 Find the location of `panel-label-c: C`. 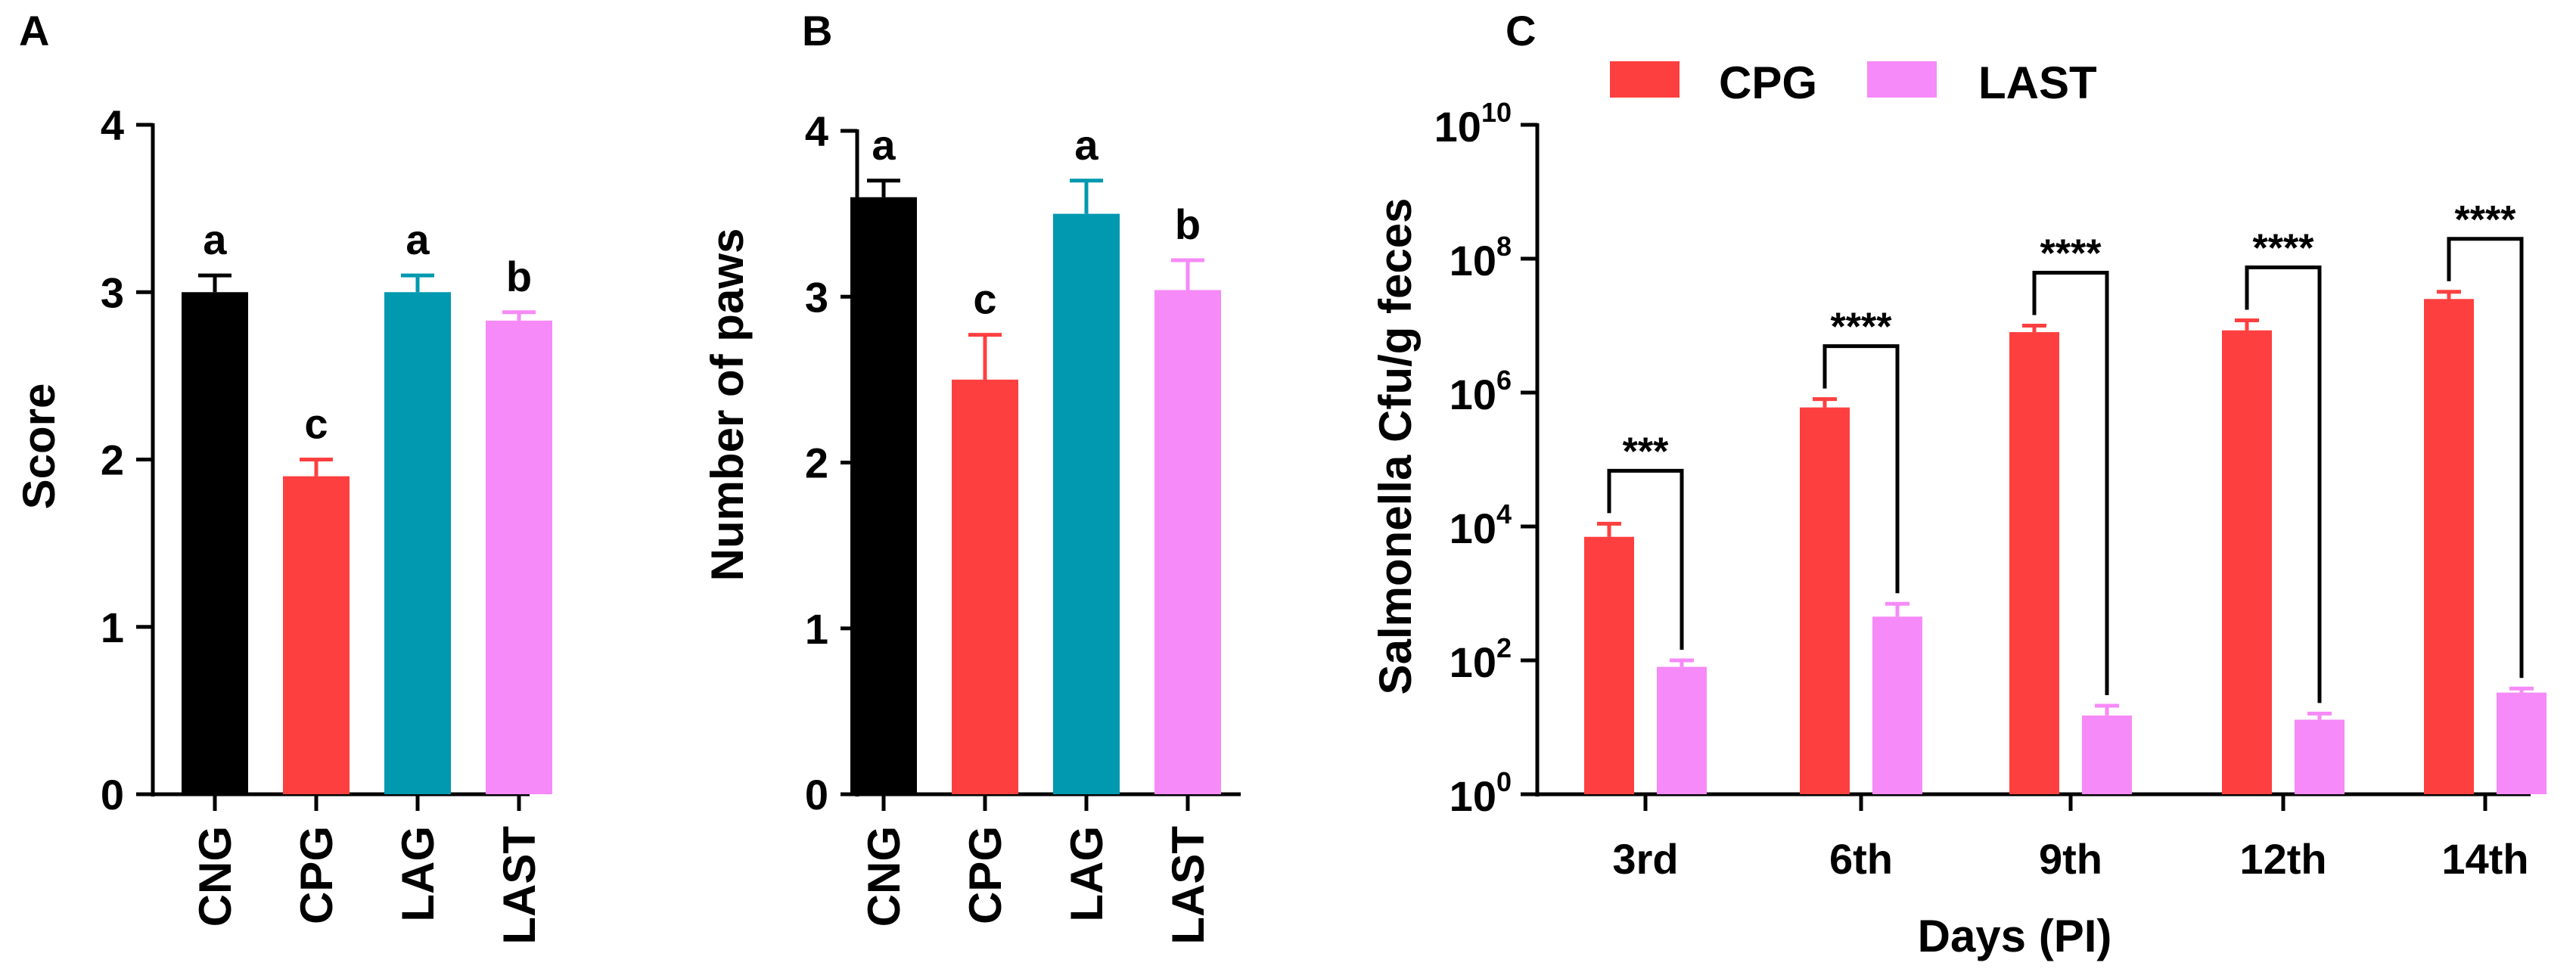

panel-label-c: C is located at coordinates (1521, 30).